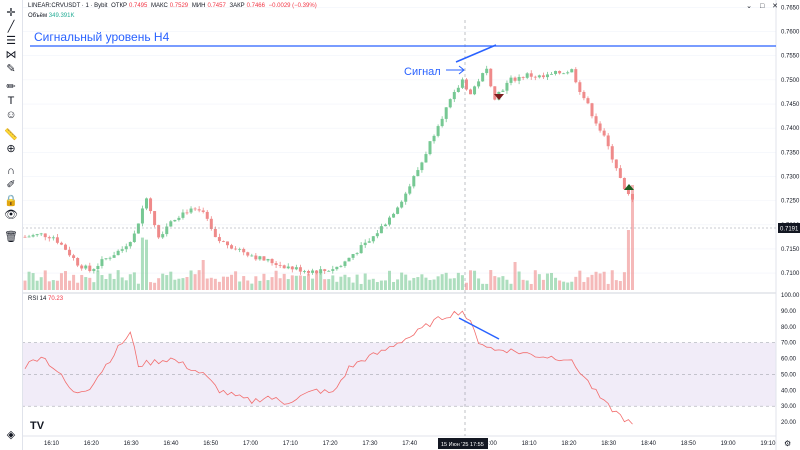 The width and height of the screenshot is (800, 450). What do you see at coordinates (11, 13) in the screenshot?
I see `cursor-icon: ✛` at bounding box center [11, 13].